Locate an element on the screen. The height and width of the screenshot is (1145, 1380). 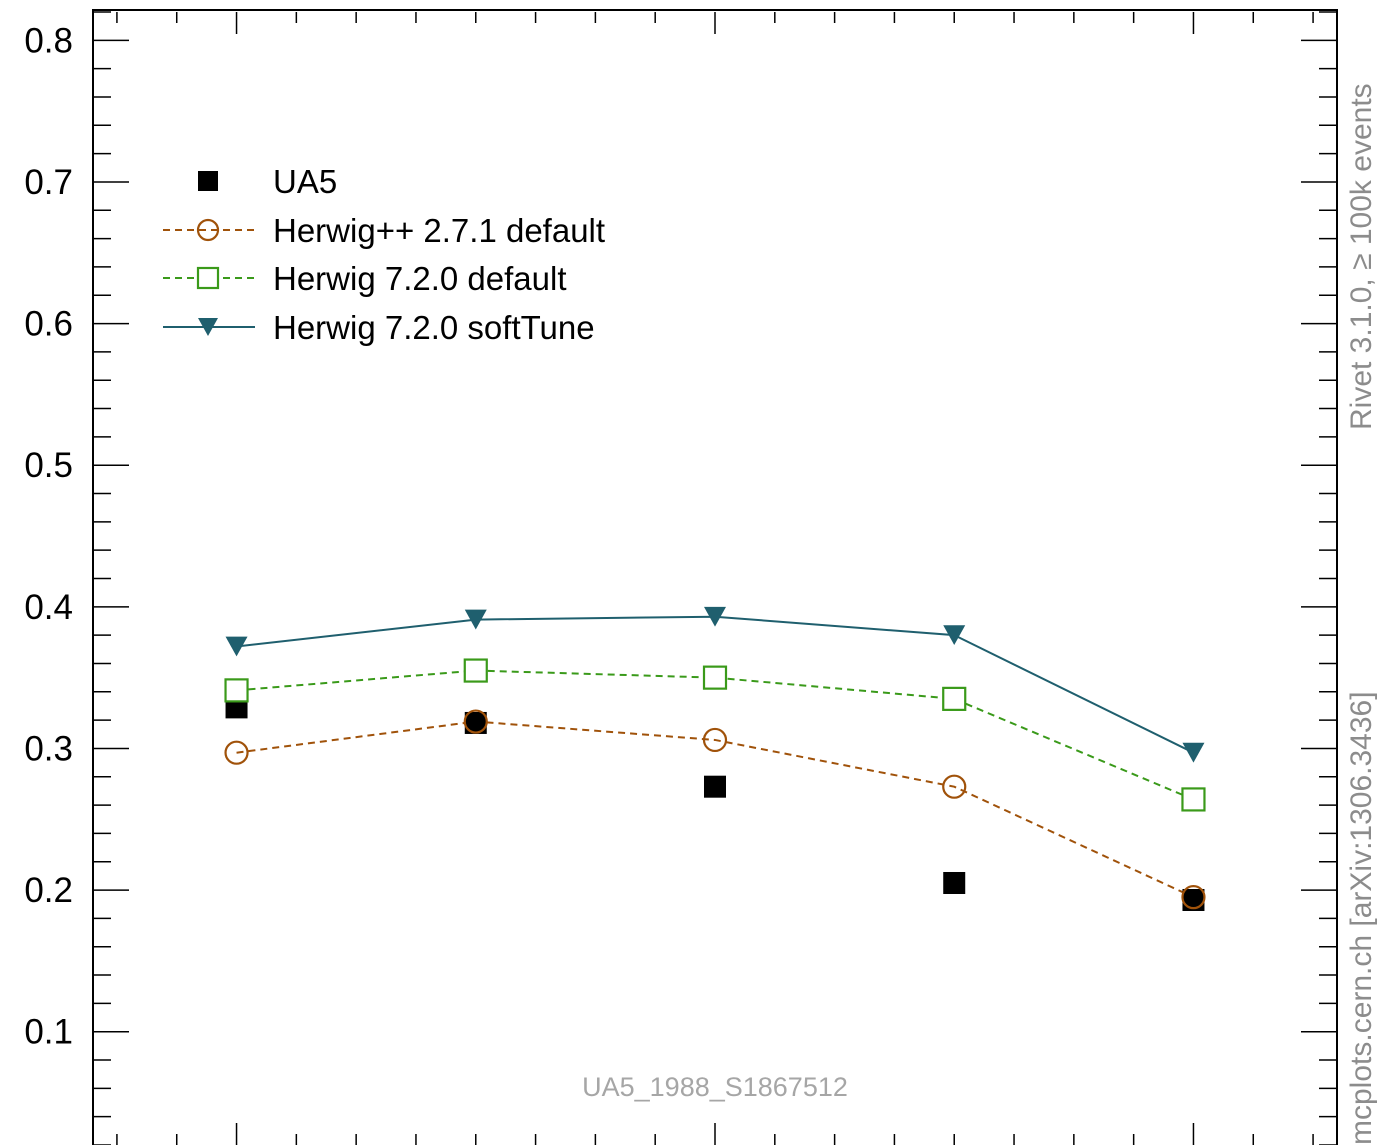
series-2-line-group is located at coordinates (715, 735).